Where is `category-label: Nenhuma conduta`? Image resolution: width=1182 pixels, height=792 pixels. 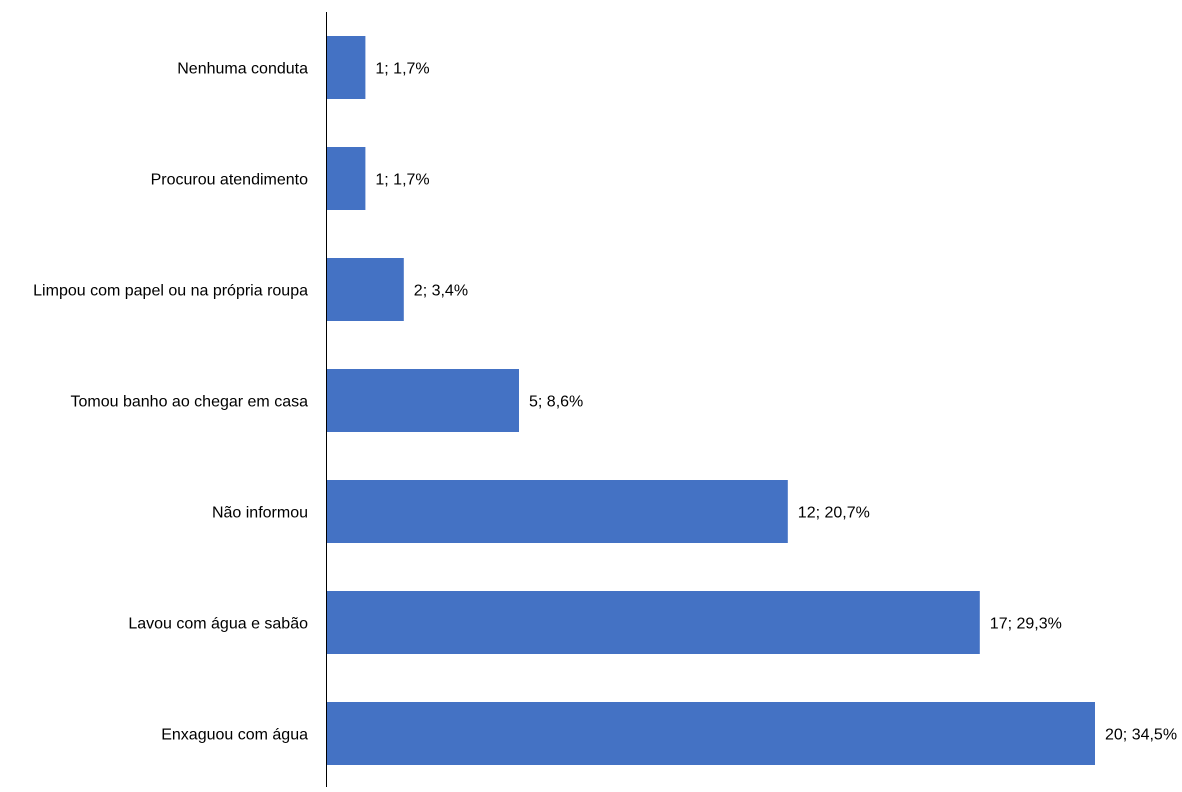 category-label: Nenhuma conduta is located at coordinates (242, 69).